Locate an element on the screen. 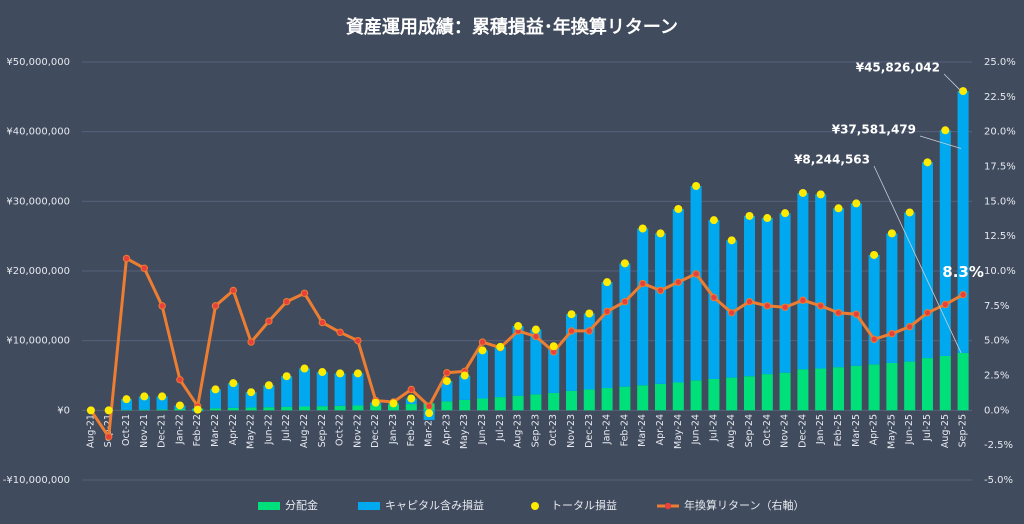  x-tick-label: Aug-21 is located at coordinates (90, 431).